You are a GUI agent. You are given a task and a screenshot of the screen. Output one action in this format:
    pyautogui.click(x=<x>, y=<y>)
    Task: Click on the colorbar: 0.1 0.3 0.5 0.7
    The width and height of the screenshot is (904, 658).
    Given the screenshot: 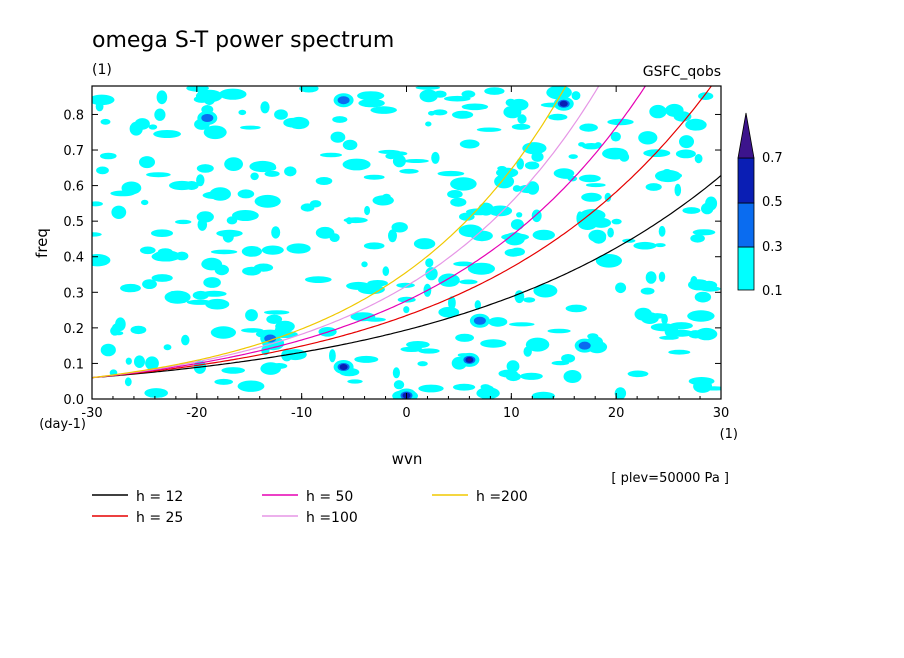 What is the action you would take?
    pyautogui.click(x=760, y=205)
    